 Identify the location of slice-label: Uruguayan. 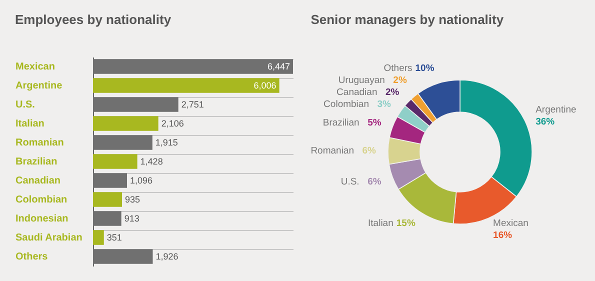
(361, 80).